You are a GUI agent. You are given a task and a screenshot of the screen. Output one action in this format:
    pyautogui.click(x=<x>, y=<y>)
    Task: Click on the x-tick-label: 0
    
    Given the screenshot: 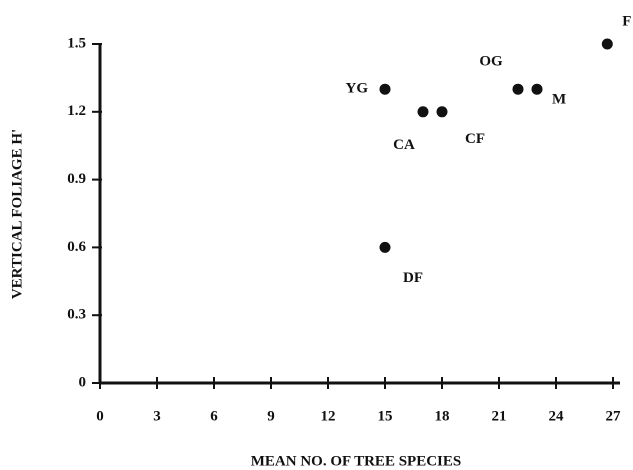 What is the action you would take?
    pyautogui.click(x=100, y=416)
    